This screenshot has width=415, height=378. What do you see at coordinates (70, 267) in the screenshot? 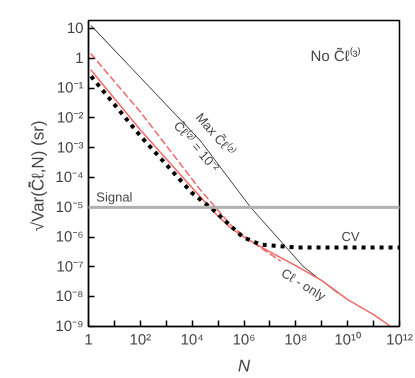
I see `y-tick-label: 10⁻⁷` at bounding box center [70, 267].